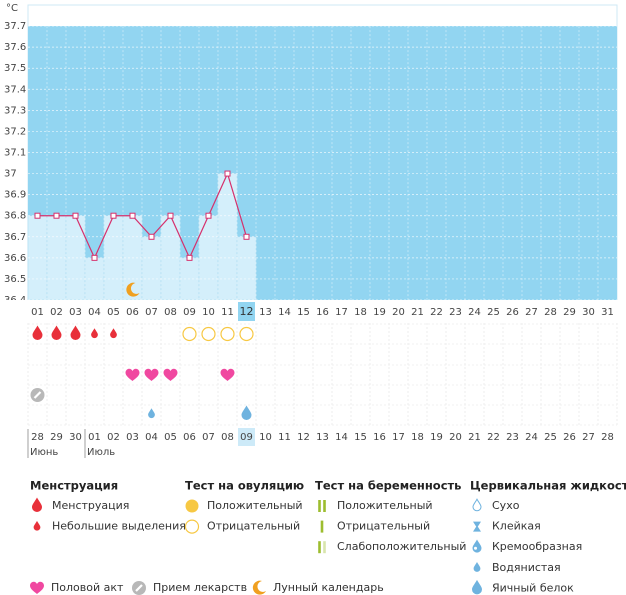 This screenshot has width=626, height=595. What do you see at coordinates (516, 526) in the screenshot?
I see `legend-label: Клейкая` at bounding box center [516, 526].